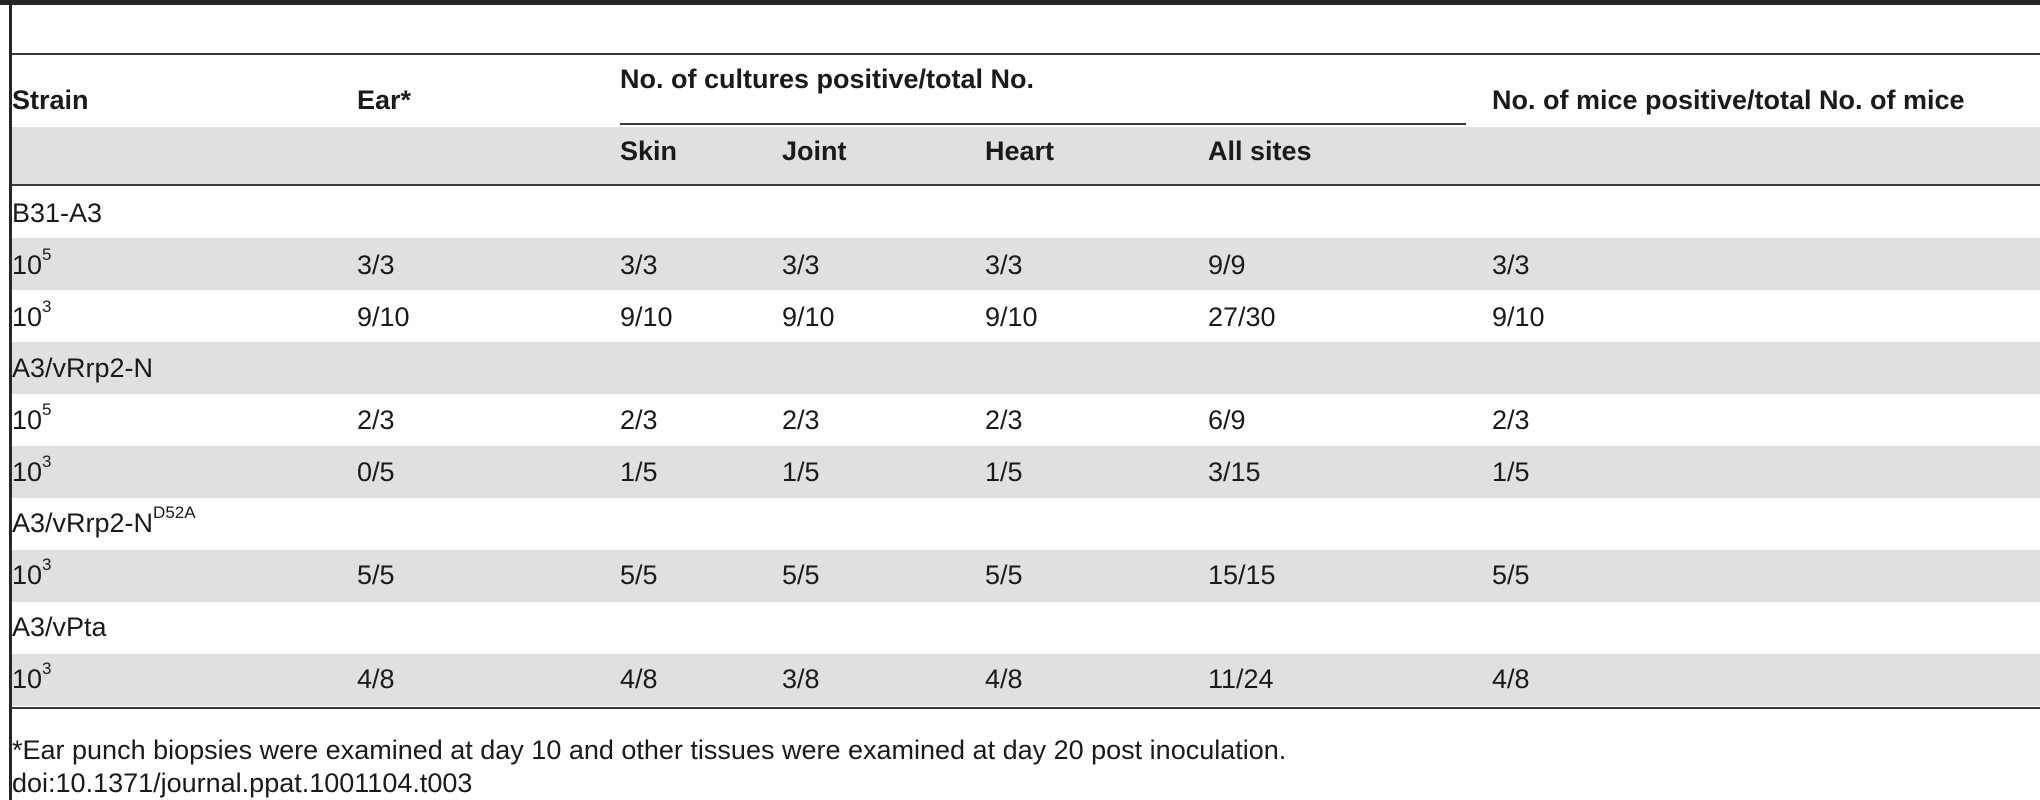 Image resolution: width=2040 pixels, height=800 pixels. I want to click on heart-cell: 3/3, so click(1004, 265).